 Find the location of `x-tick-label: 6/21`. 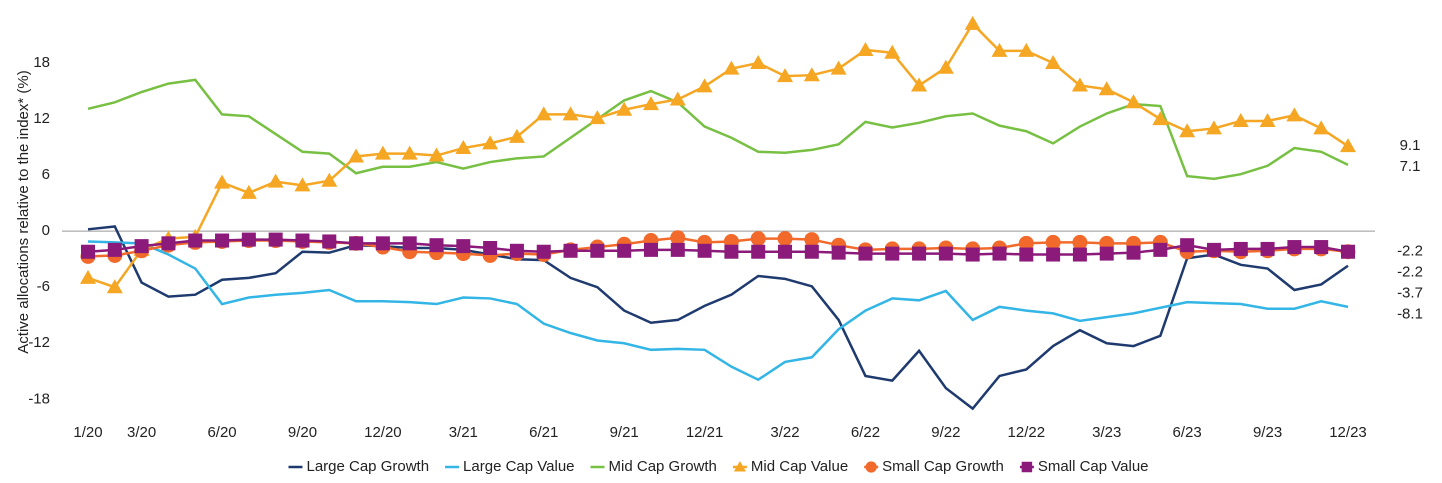

x-tick-label: 6/21 is located at coordinates (543, 432).